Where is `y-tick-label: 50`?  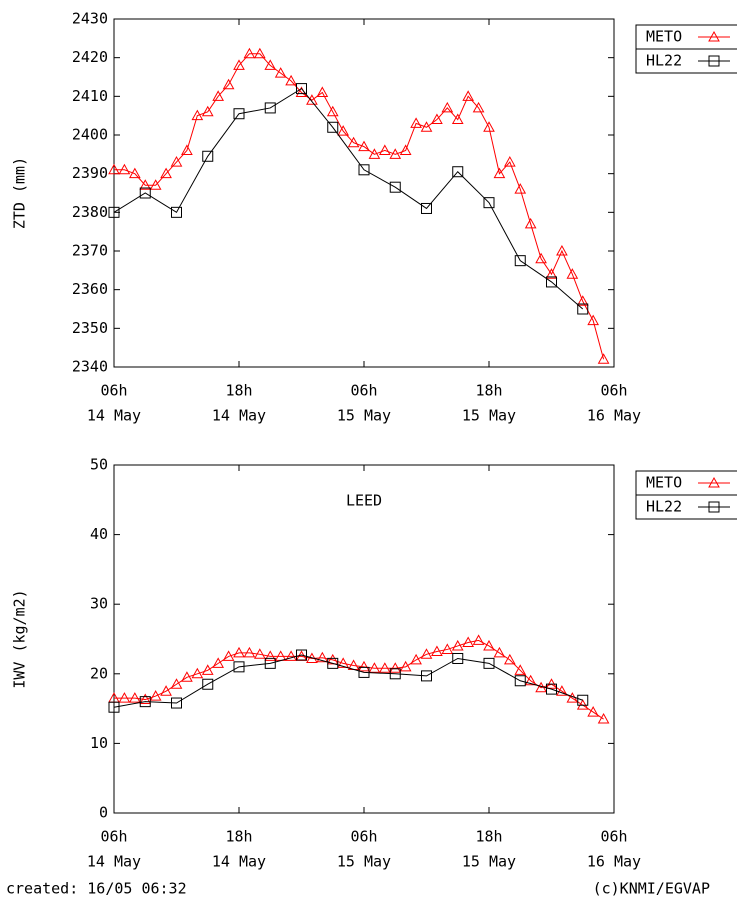
y-tick-label: 50 is located at coordinates (99, 465).